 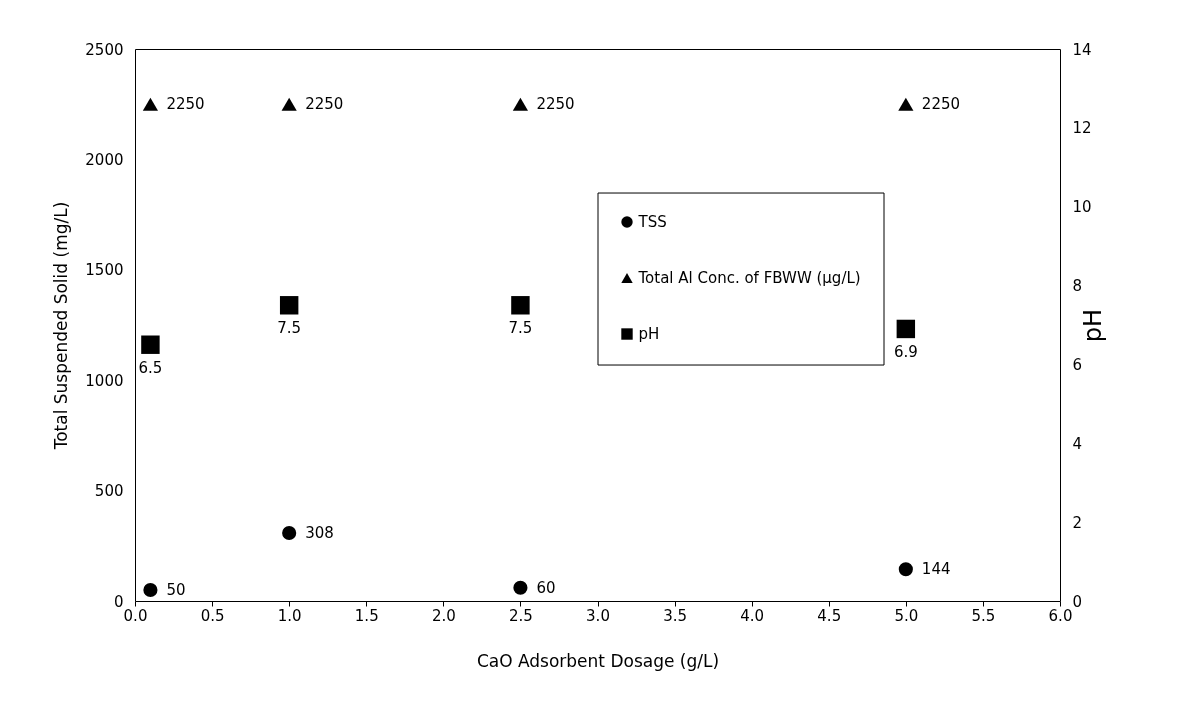 I want to click on y-tick-label: 1000, so click(x=104, y=380).